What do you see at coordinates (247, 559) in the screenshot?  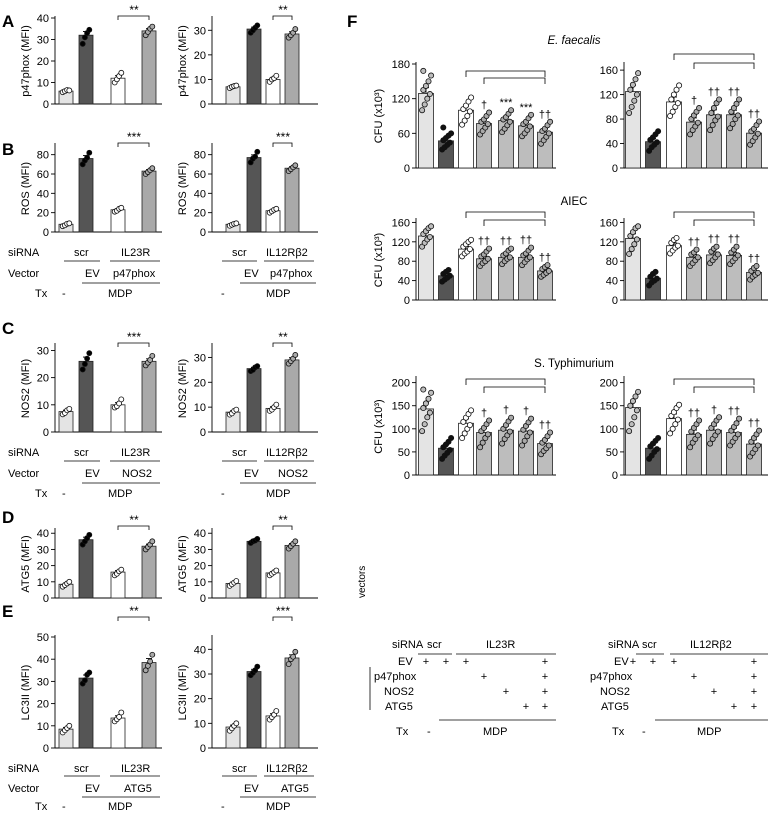 I see `chart-d2: 0 10 20 30 40 ATG5 (MFI) **` at bounding box center [247, 559].